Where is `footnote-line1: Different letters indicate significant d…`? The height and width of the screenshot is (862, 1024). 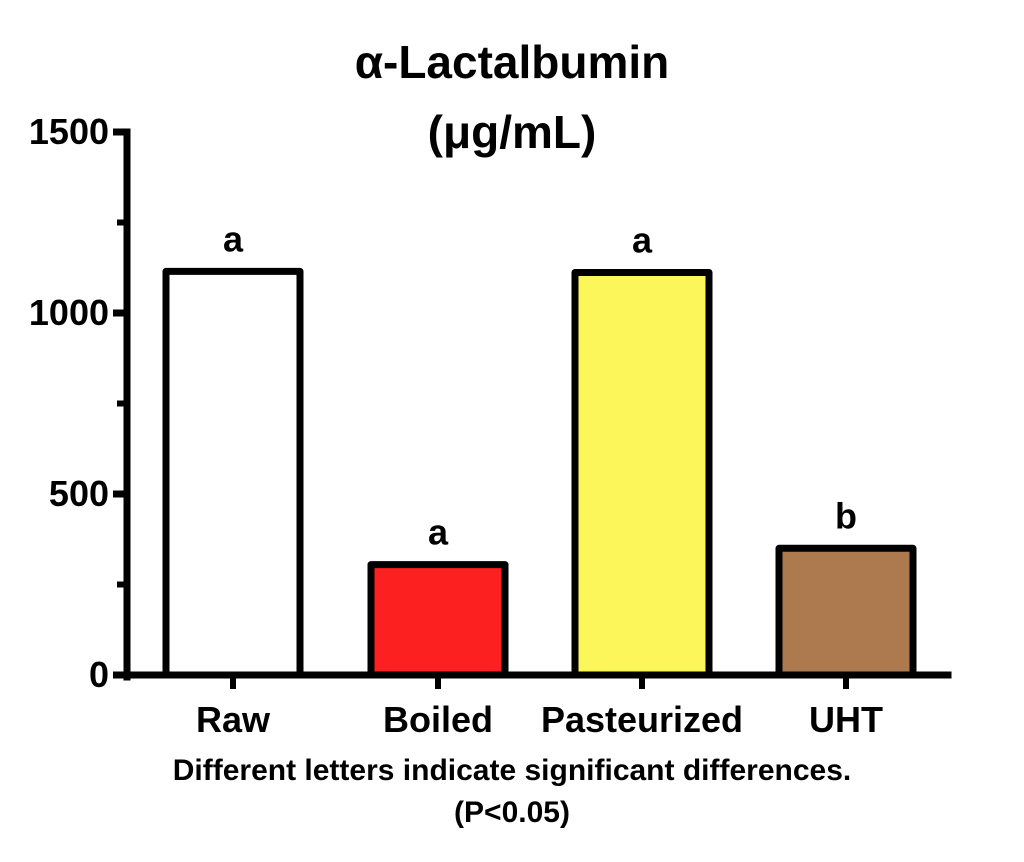 footnote-line1: Different letters indicate significant d… is located at coordinates (512, 770).